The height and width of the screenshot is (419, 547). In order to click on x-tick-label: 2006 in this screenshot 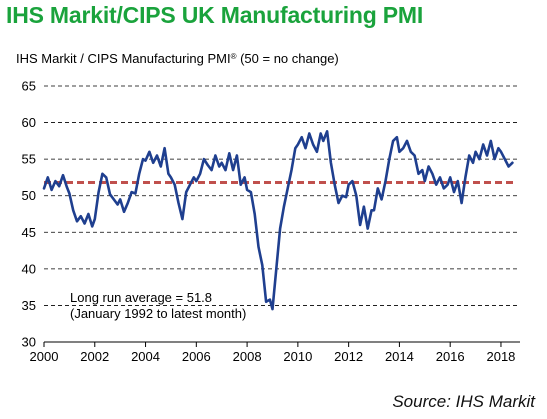, I will do `click(196, 356)`.